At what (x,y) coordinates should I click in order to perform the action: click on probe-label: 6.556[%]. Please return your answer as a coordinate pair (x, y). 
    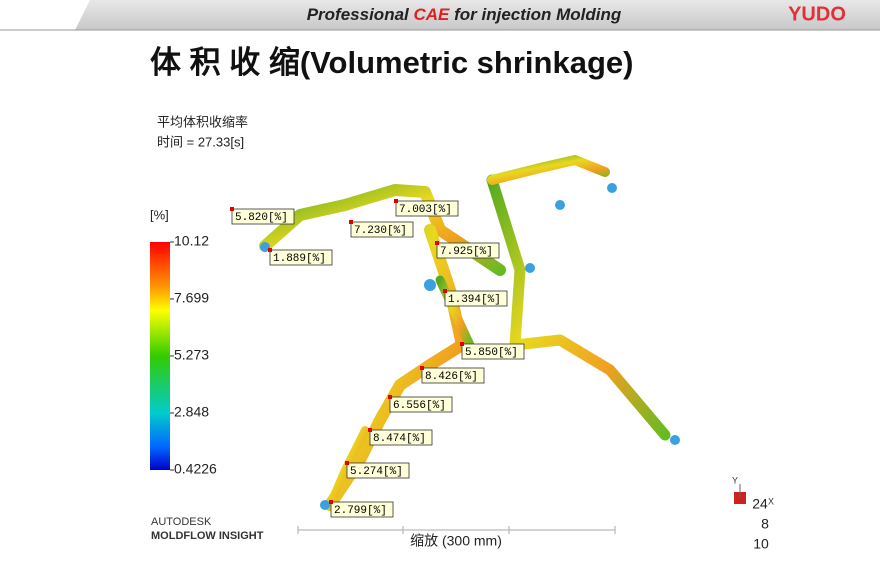
    Looking at the image, I should click on (419, 406).